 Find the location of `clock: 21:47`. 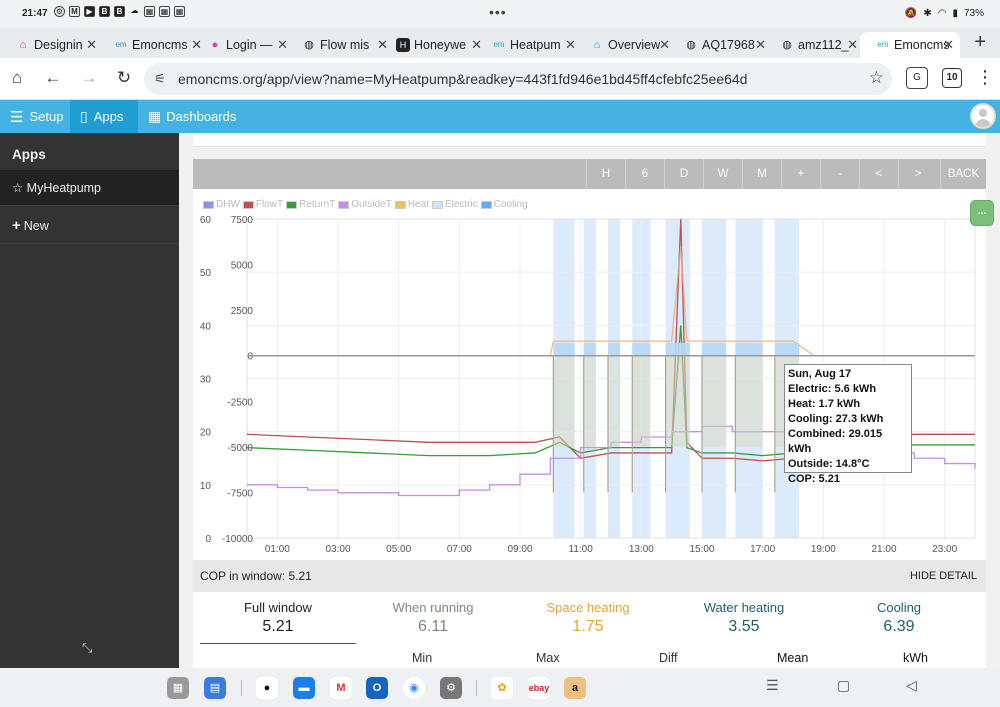

clock: 21:47 is located at coordinates (35, 13).